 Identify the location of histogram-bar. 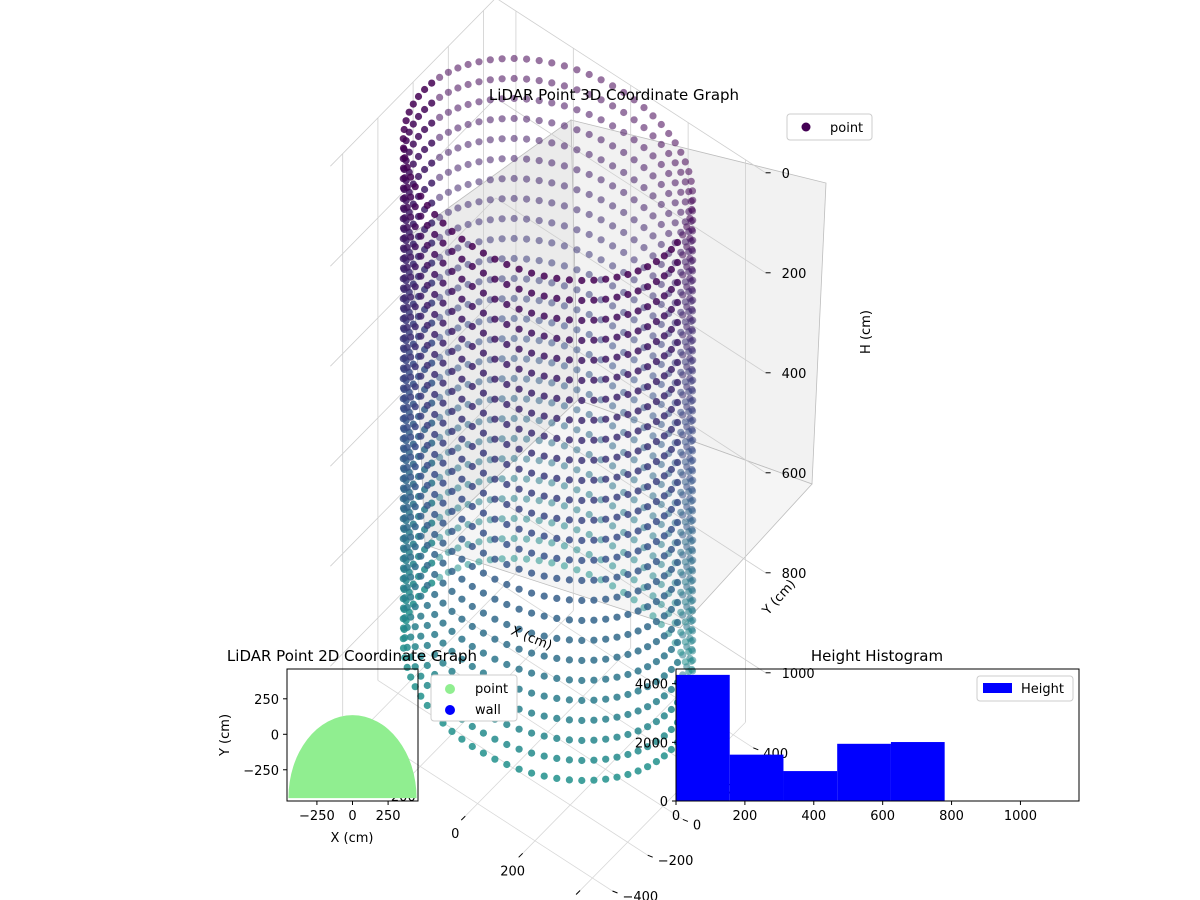
(810, 786).